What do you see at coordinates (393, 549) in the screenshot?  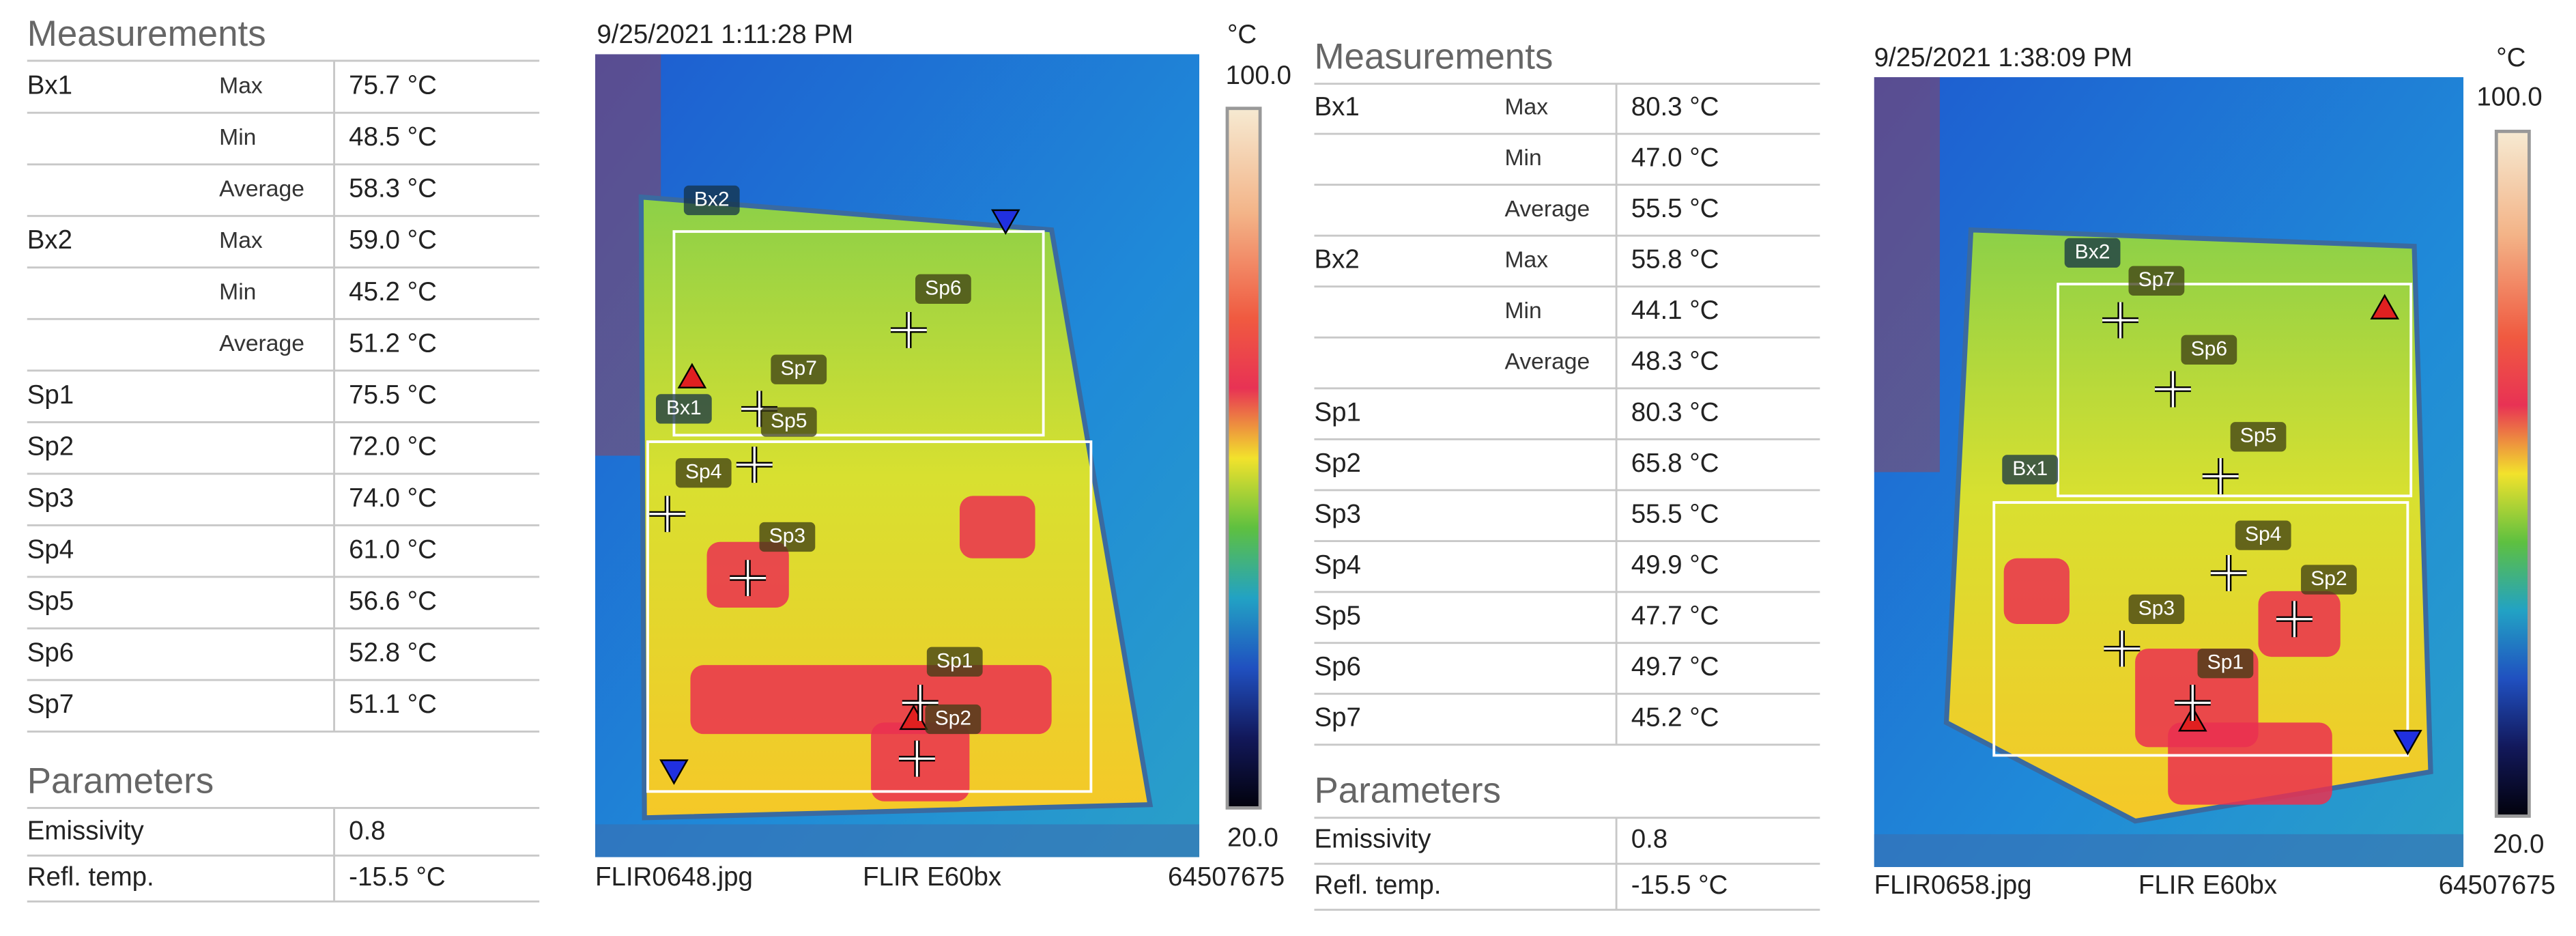 I see `row-value: 61.0 °C` at bounding box center [393, 549].